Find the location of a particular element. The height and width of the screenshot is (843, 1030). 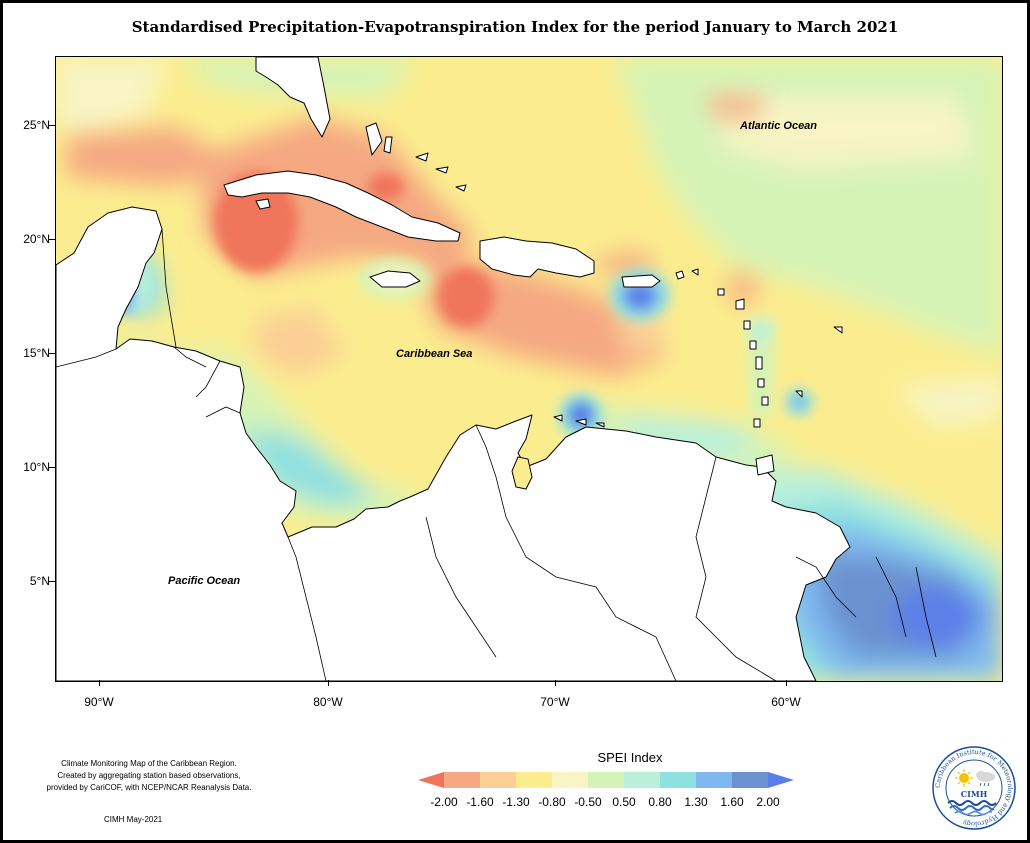

lon-label-90w: 90°W is located at coordinates (99, 702).